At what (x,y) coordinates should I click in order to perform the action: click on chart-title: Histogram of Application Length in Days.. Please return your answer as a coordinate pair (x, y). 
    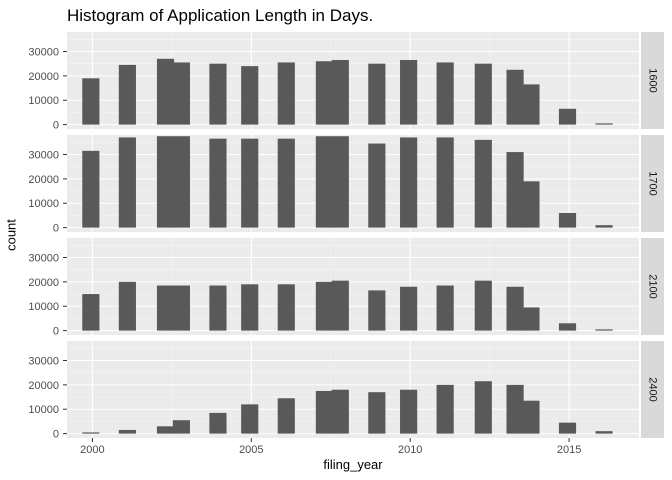
    Looking at the image, I should click on (220, 15).